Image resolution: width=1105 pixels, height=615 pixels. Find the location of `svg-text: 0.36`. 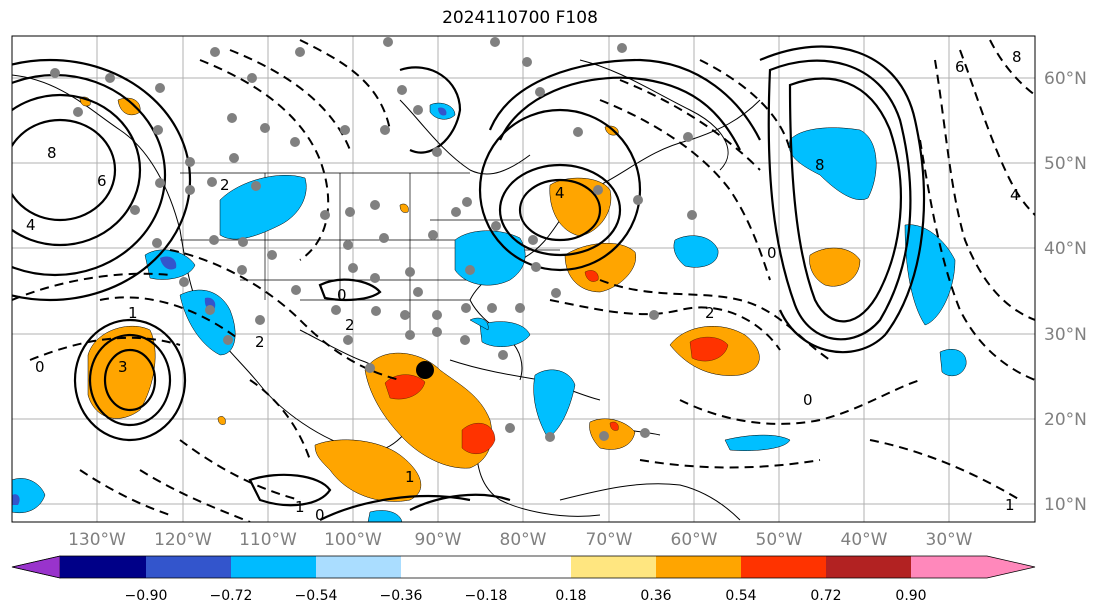

svg-text: 0.36 is located at coordinates (655, 596).